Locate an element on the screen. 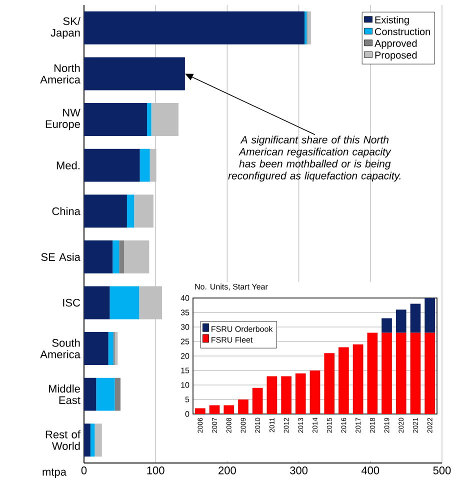 The height and width of the screenshot is (486, 456). legend-label: Construction is located at coordinates (402, 32).